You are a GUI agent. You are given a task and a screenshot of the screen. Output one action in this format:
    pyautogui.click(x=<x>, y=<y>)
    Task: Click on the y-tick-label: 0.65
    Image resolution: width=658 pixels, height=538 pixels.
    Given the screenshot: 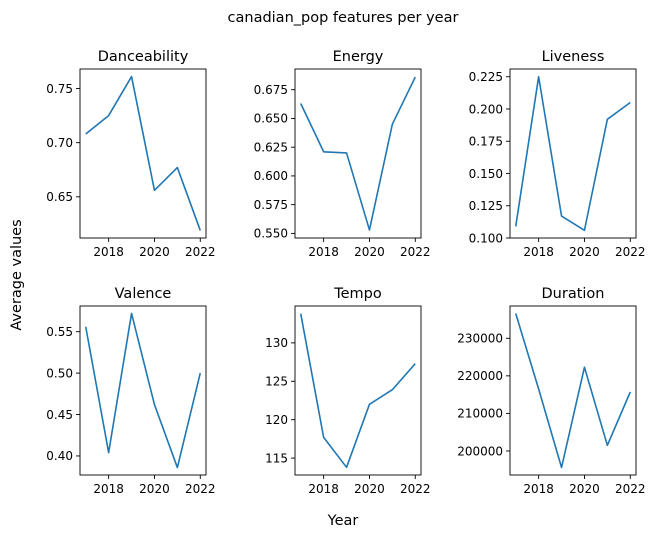 What is the action you would take?
    pyautogui.click(x=59, y=197)
    